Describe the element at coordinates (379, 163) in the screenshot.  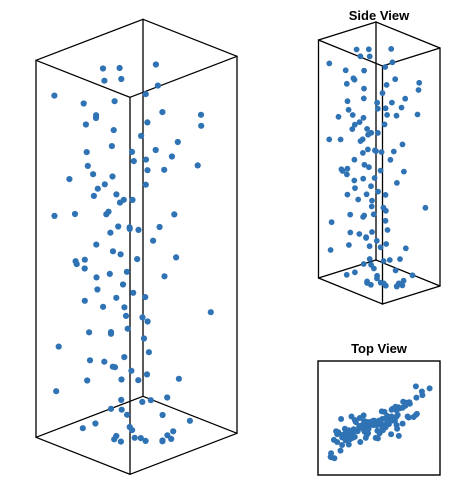
I see `side-view-panel` at that location.